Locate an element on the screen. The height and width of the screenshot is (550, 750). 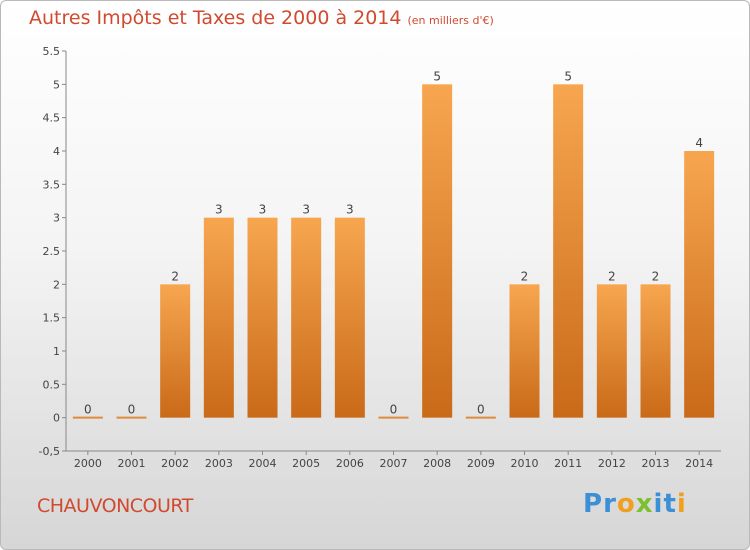
y-tick-label: 2 is located at coordinates (56, 284).